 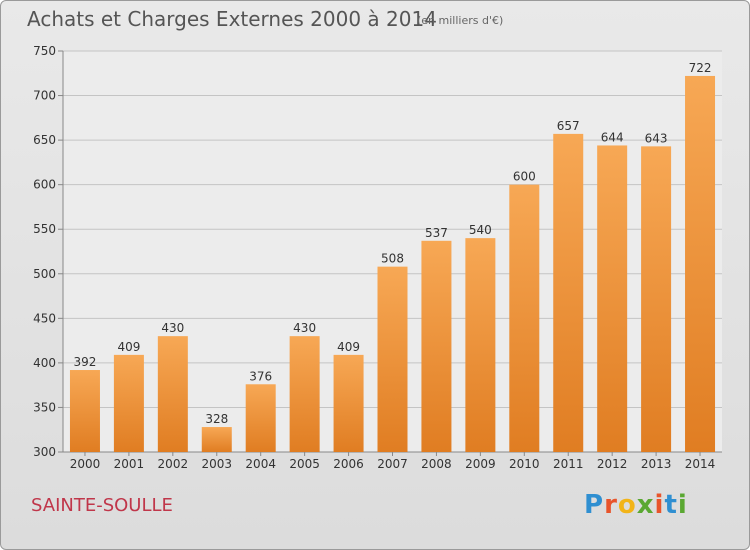 I want to click on data-label: 508, so click(x=392, y=259).